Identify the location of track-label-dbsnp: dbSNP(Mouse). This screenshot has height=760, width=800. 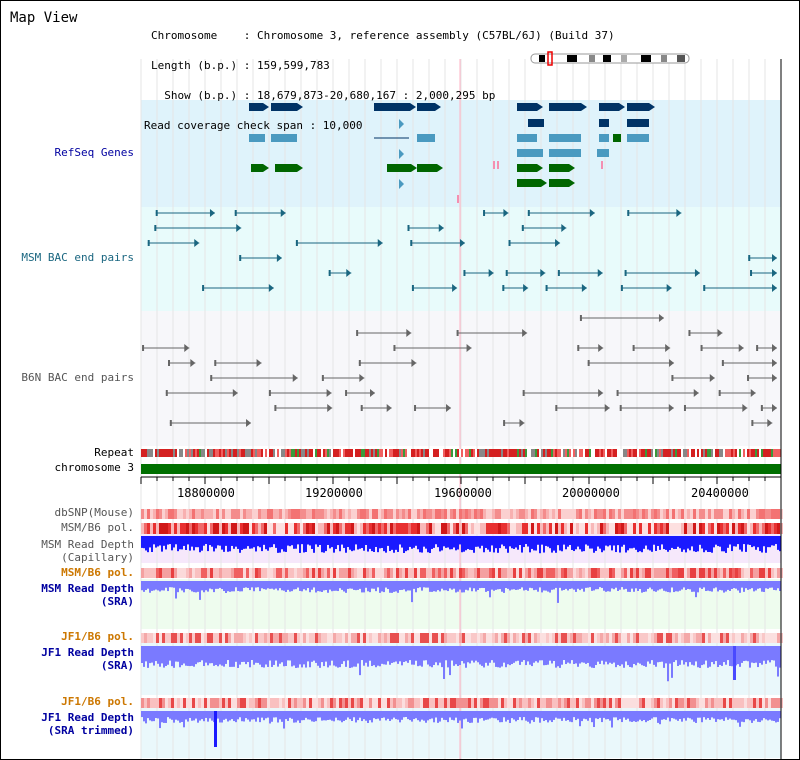
(94, 512).